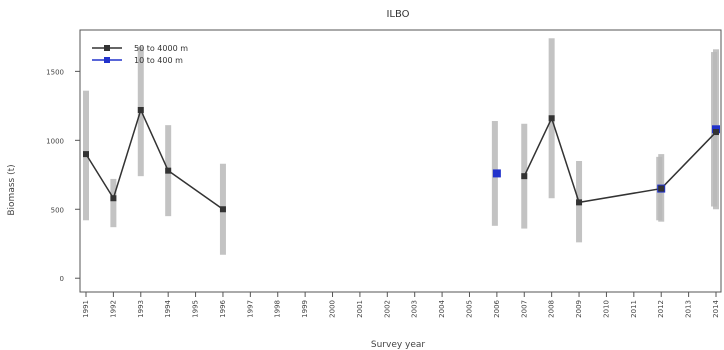 This screenshot has width=724, height=350. What do you see at coordinates (113, 309) in the screenshot?
I see `x-tick-label: 1992` at bounding box center [113, 309].